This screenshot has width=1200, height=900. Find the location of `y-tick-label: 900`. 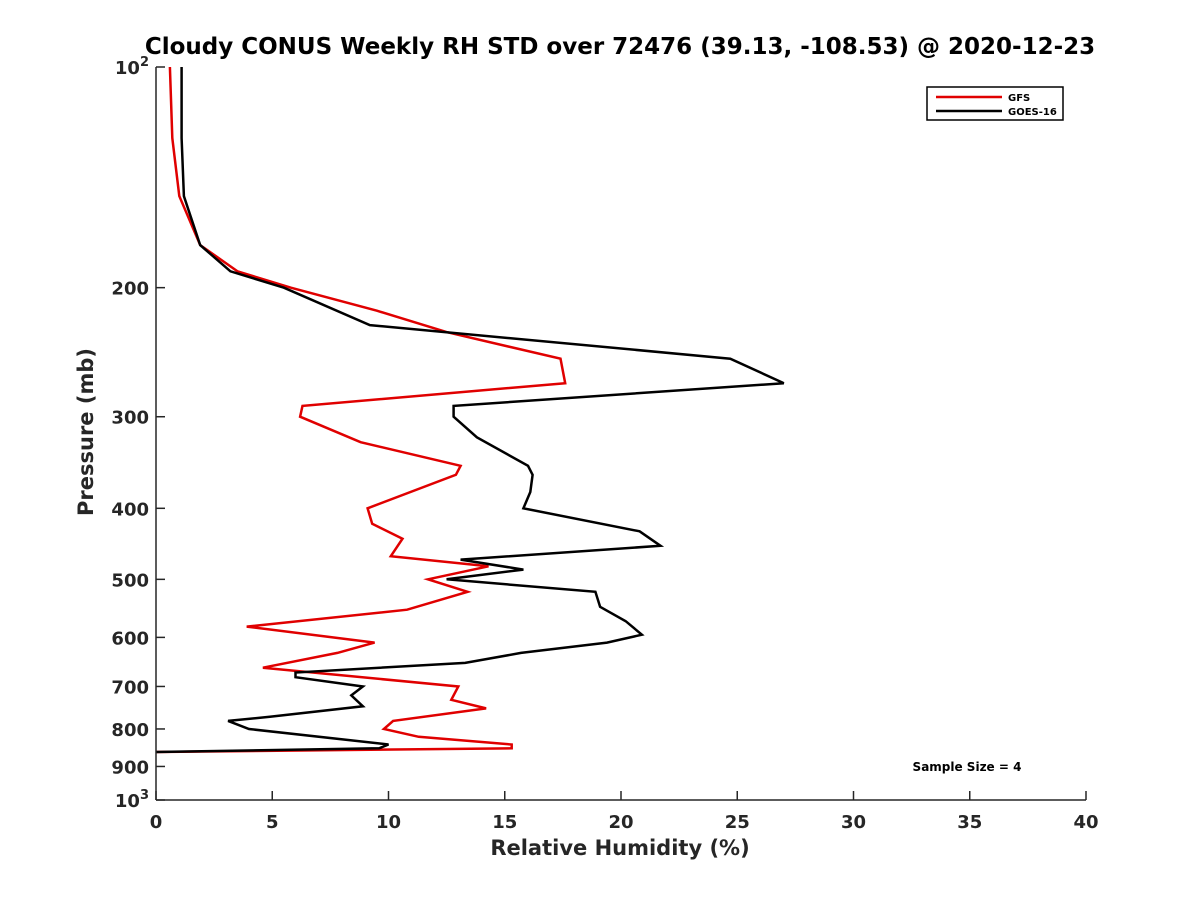

y-tick-label: 900 is located at coordinates (130, 767).